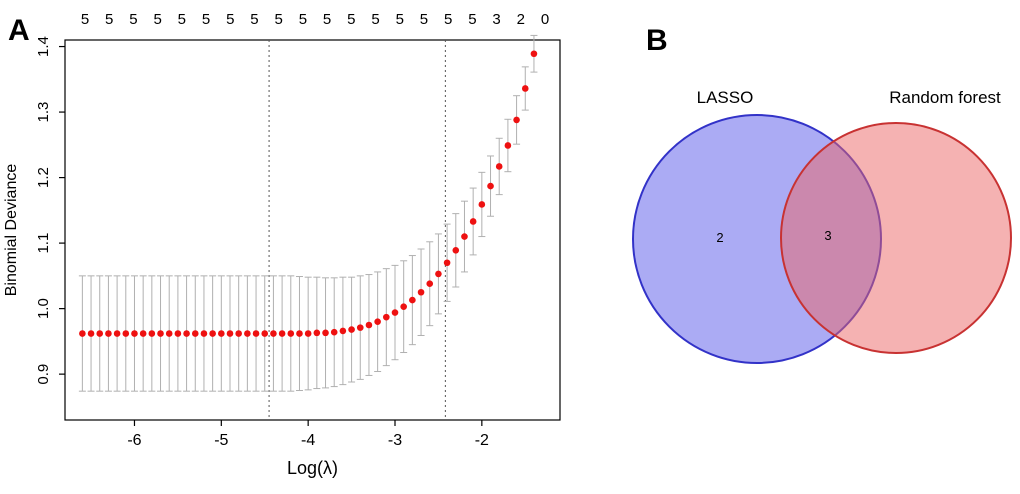 This screenshot has height=494, width=1020. I want to click on svg-text: 0.9, so click(43, 374).